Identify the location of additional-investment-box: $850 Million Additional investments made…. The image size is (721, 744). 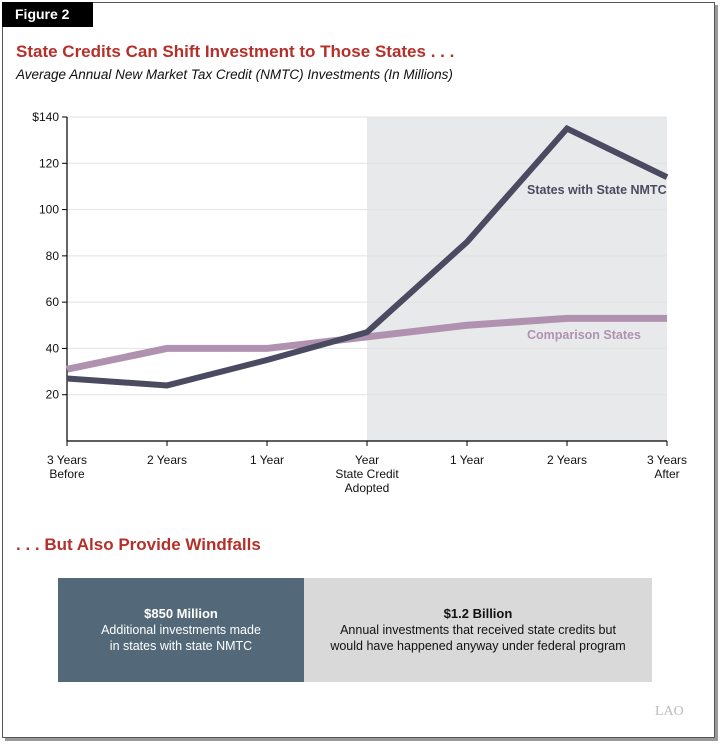
(181, 630).